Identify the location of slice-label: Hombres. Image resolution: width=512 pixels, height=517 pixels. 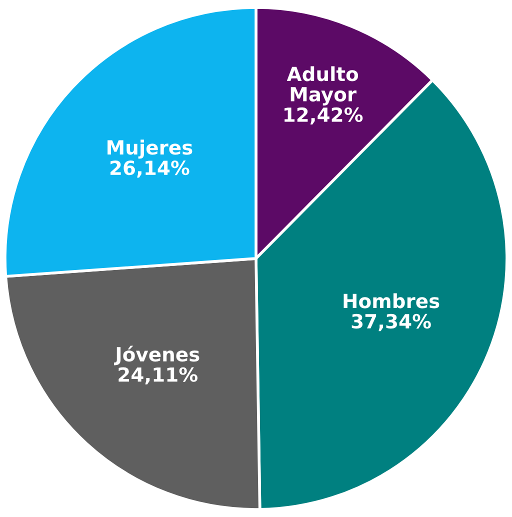
(392, 300).